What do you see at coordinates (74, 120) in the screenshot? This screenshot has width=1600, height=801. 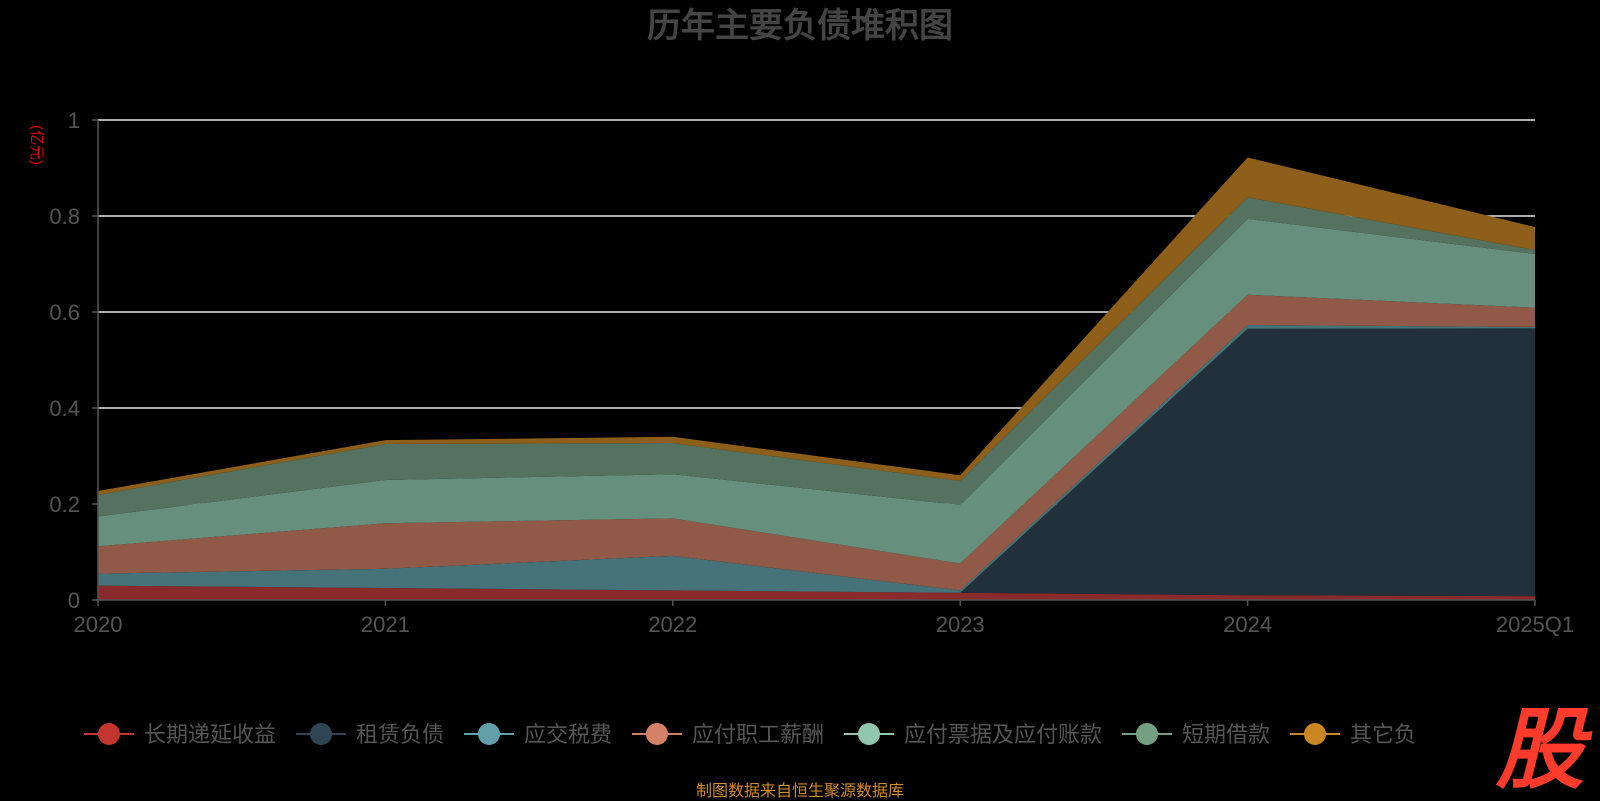 I see `y-tick-label: 1` at bounding box center [74, 120].